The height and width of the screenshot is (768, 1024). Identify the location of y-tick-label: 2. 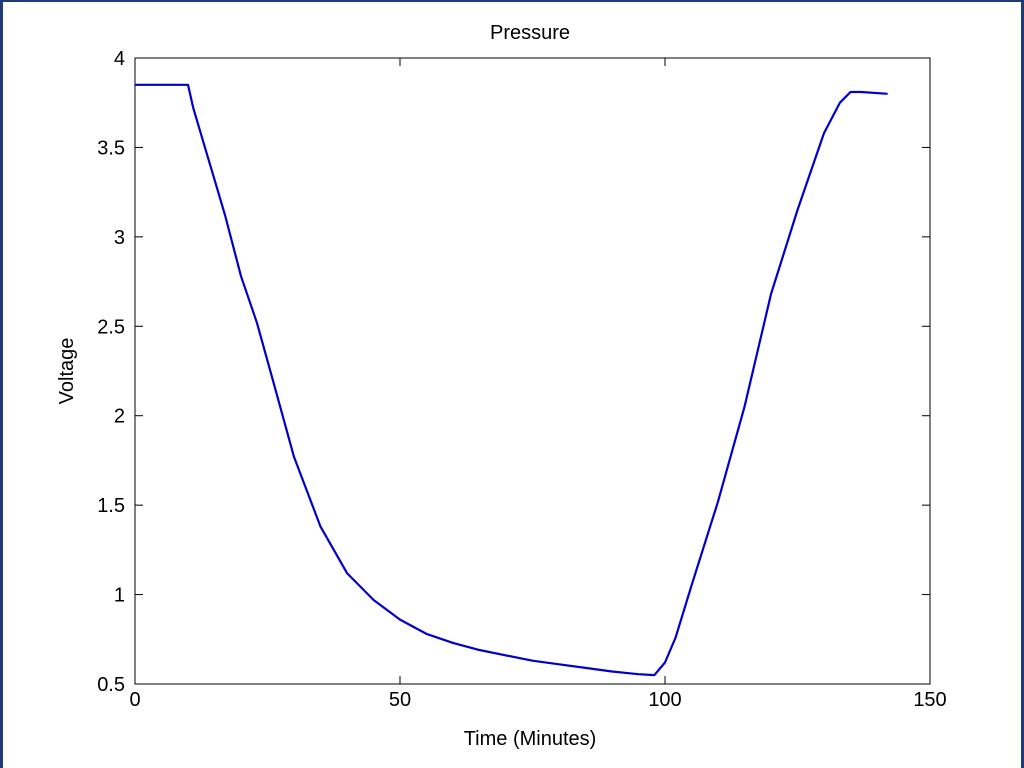
(119, 417).